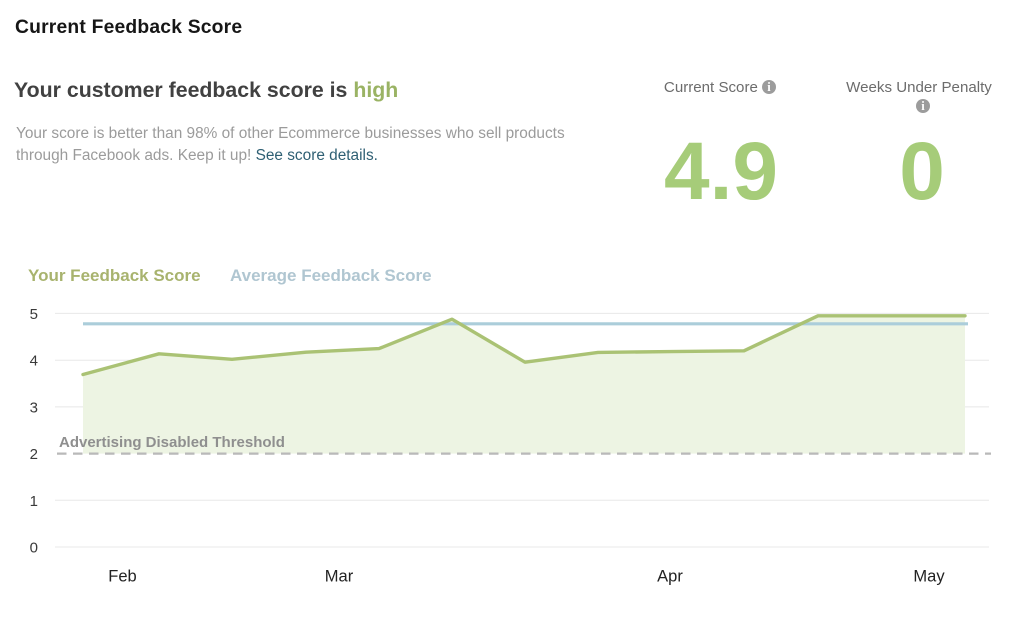  What do you see at coordinates (34, 361) in the screenshot?
I see `svg-text: 4` at bounding box center [34, 361].